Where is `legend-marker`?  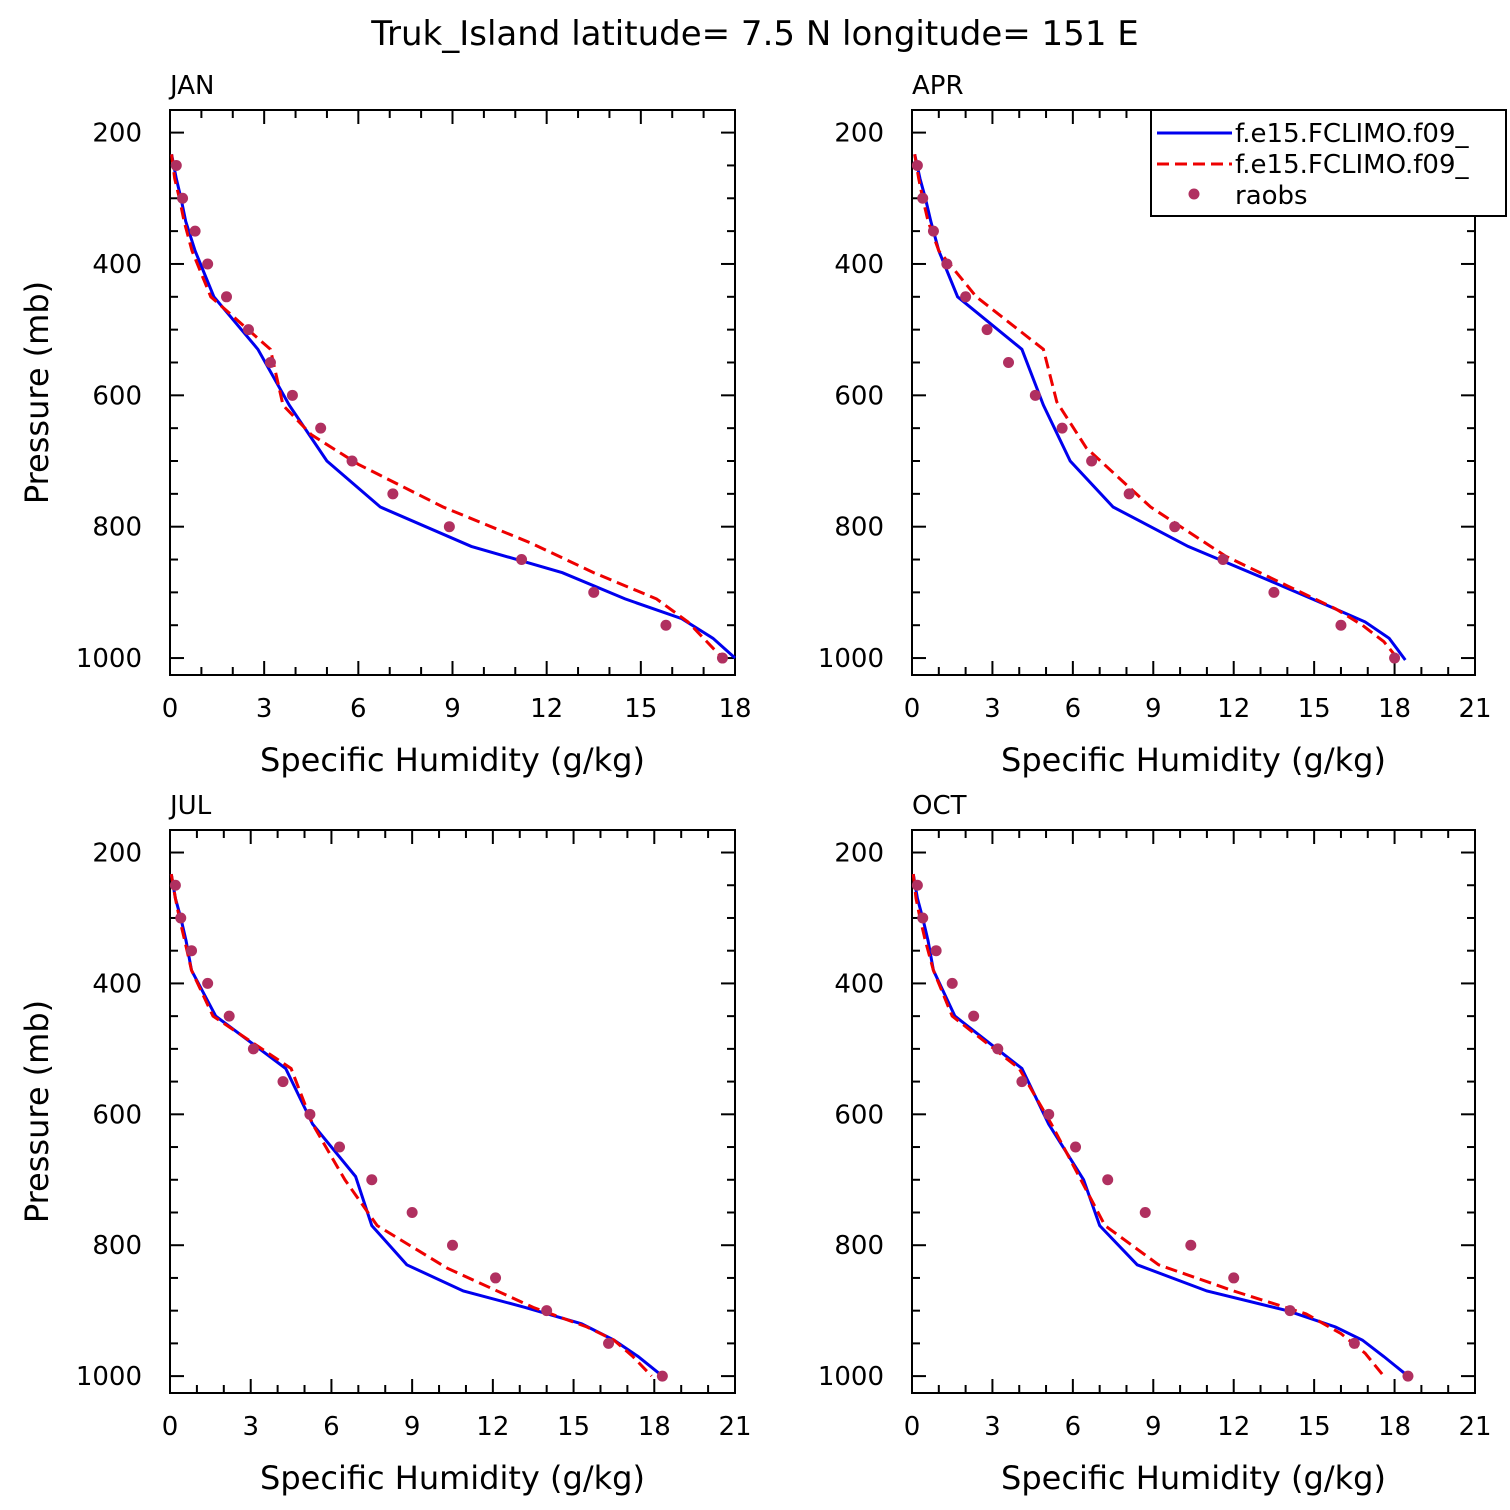
legend-marker is located at coordinates (1194, 194).